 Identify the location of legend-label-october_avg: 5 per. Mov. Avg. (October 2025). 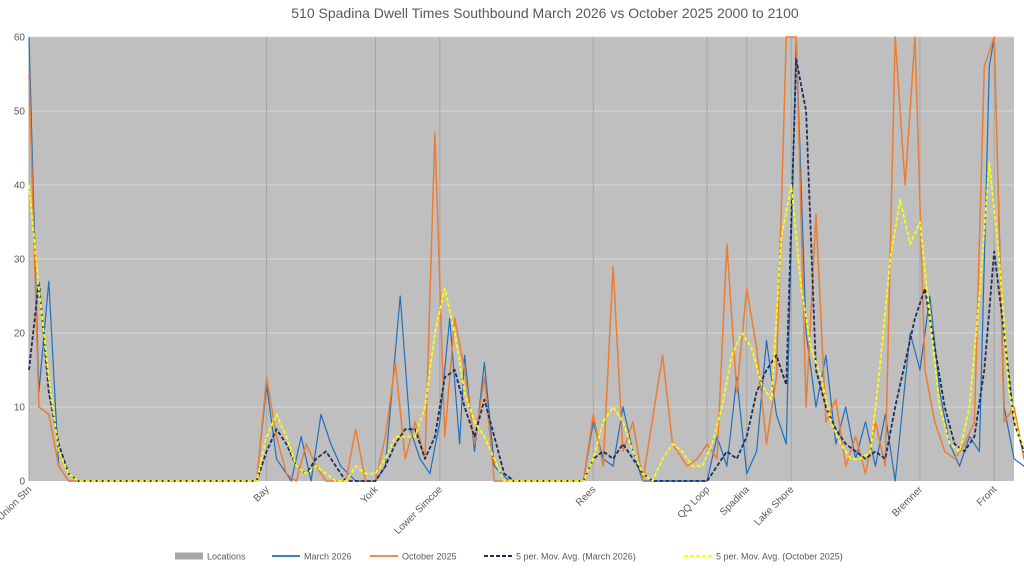
(779, 557).